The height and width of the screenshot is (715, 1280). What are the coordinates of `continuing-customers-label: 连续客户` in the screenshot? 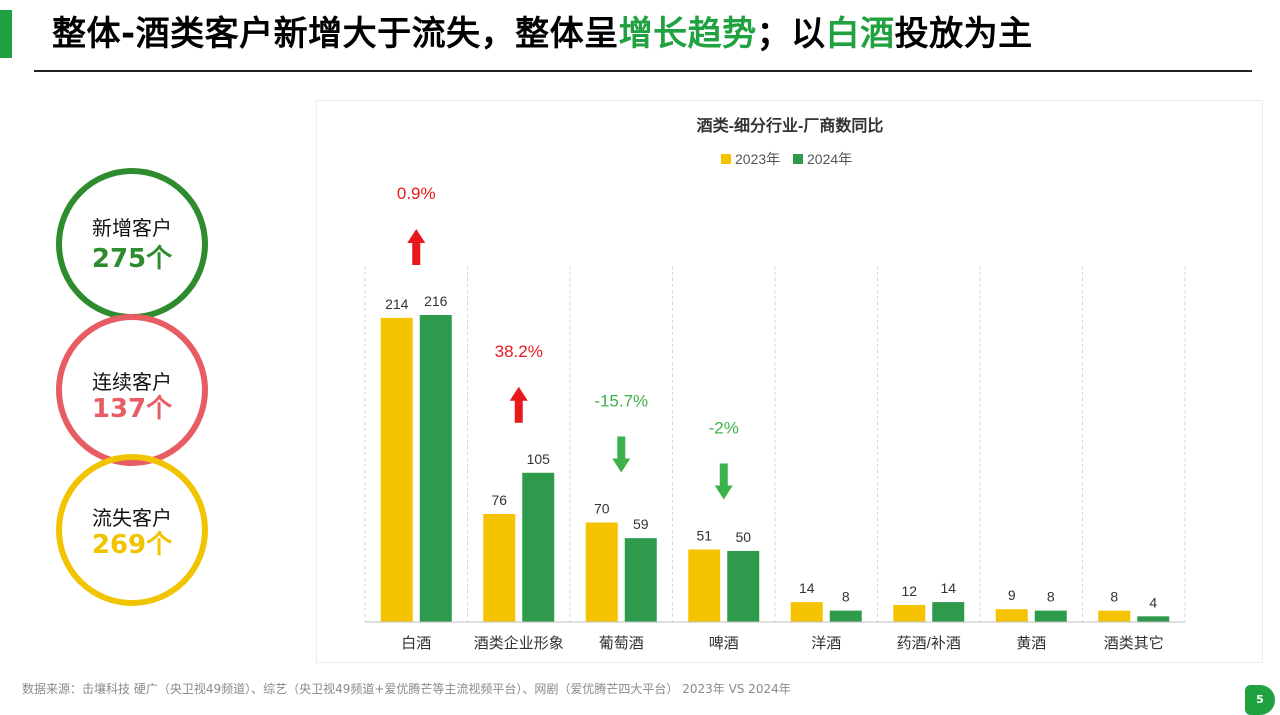 It's located at (132, 382).